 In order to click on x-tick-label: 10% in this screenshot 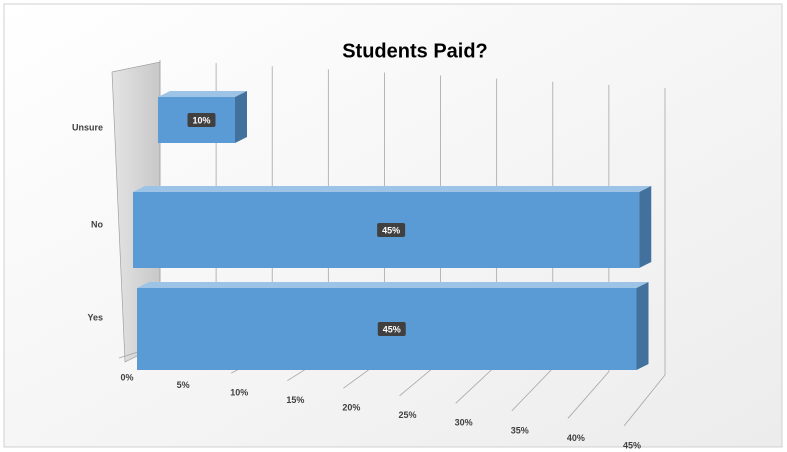, I will do `click(239, 392)`.